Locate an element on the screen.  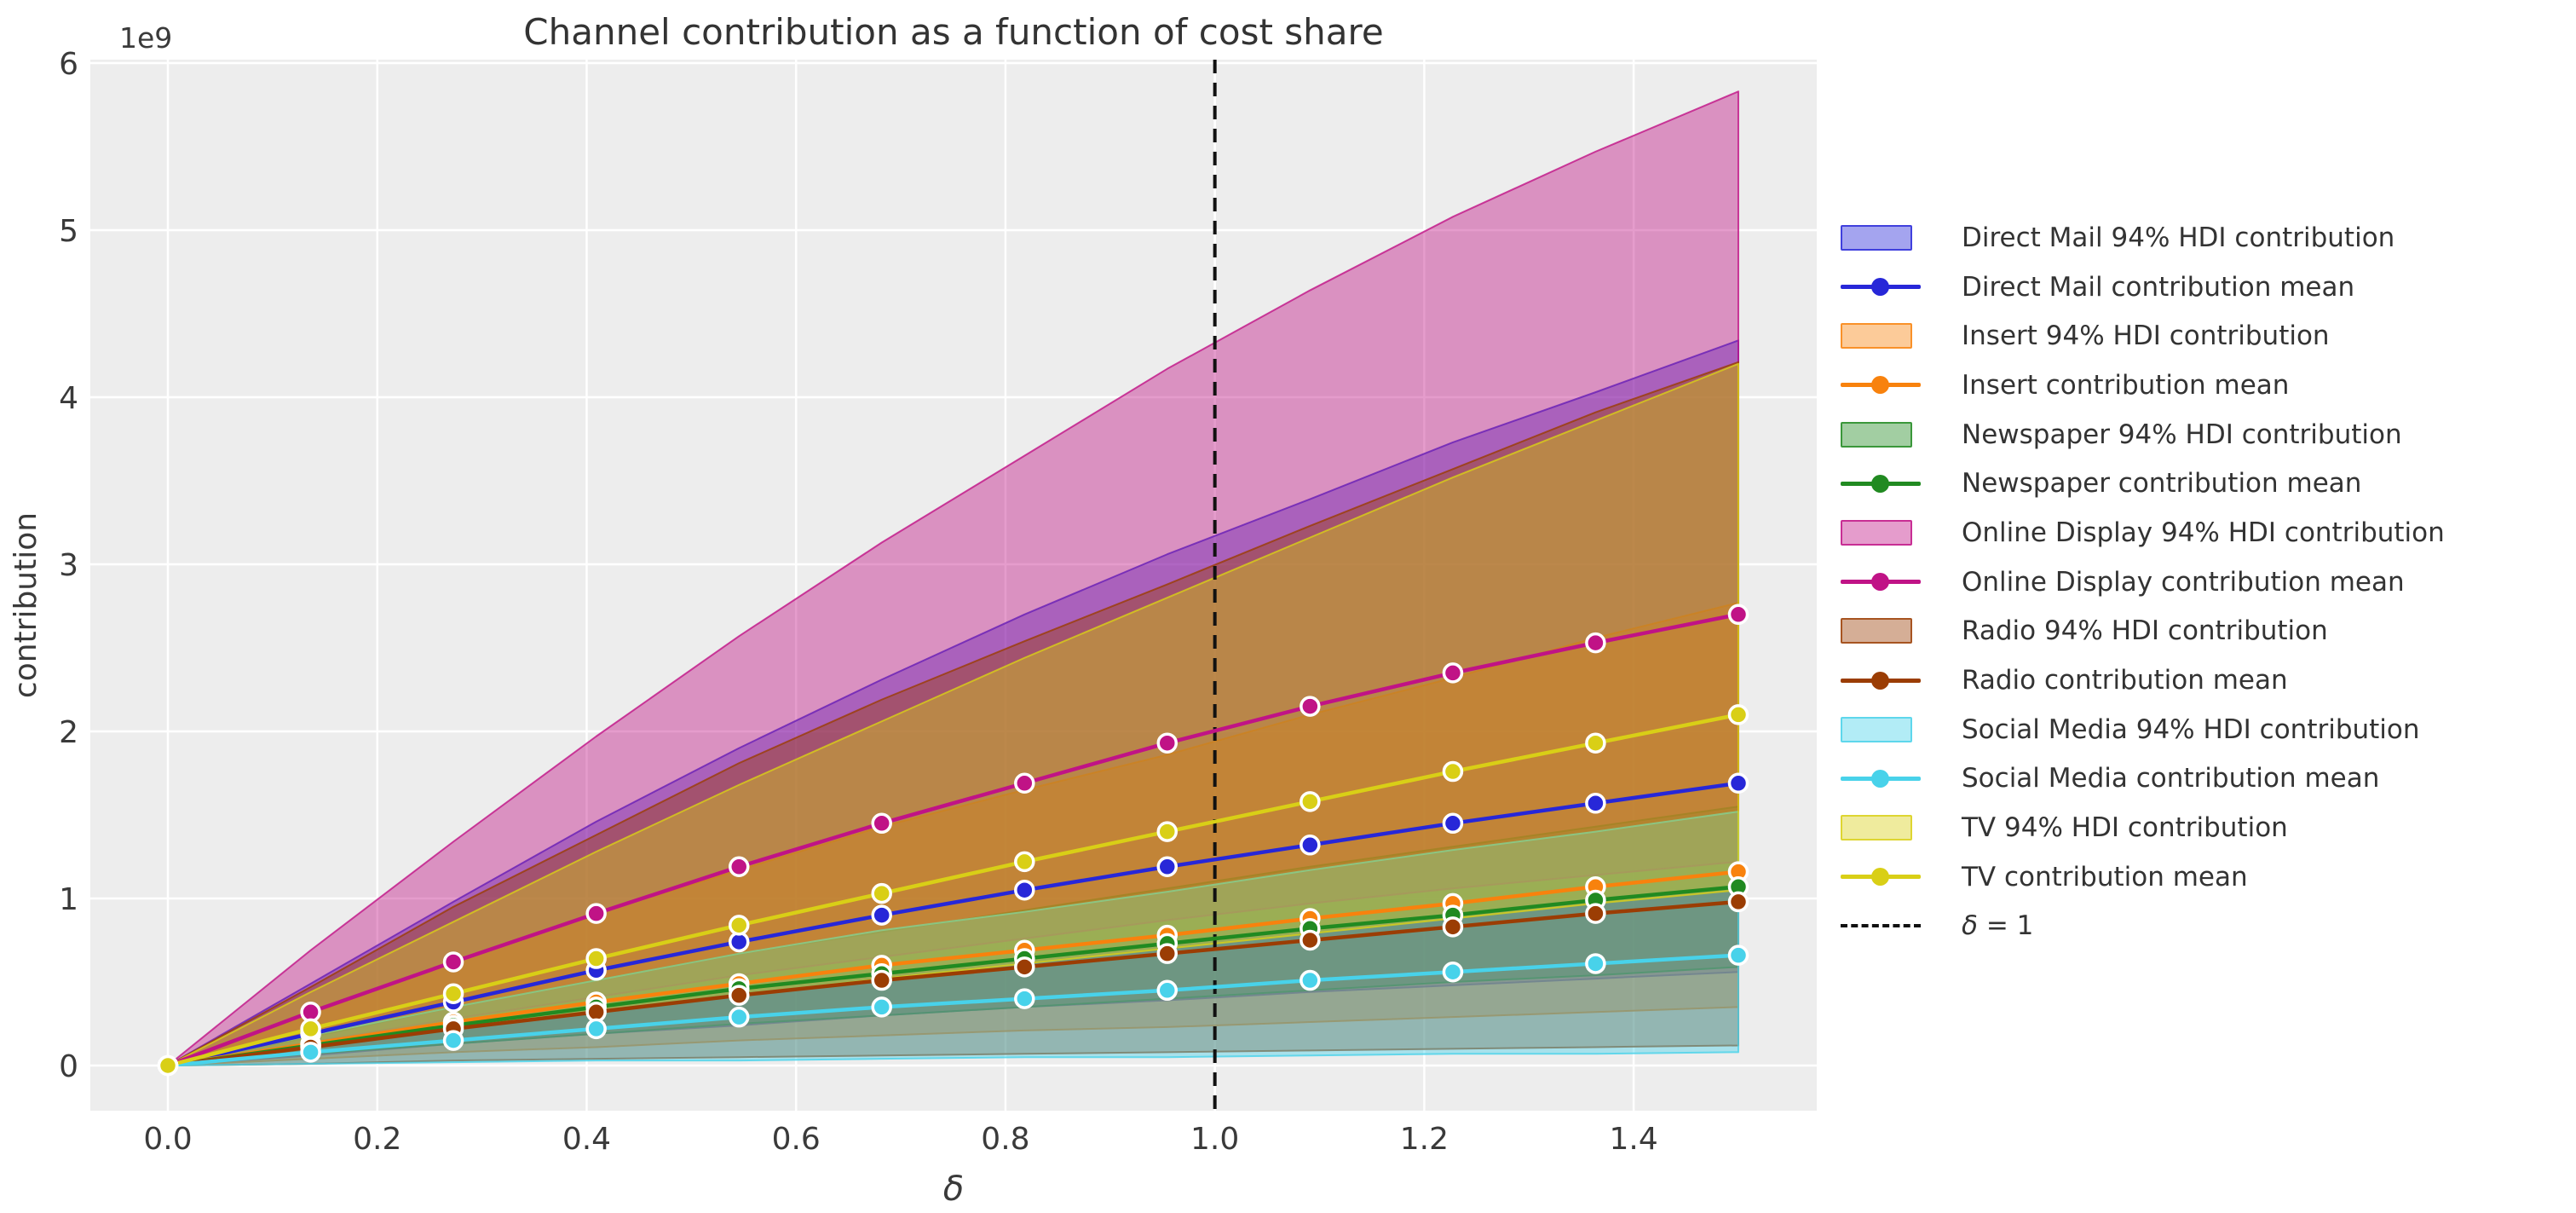
x-tick-label: 0.8 is located at coordinates (1005, 1139).